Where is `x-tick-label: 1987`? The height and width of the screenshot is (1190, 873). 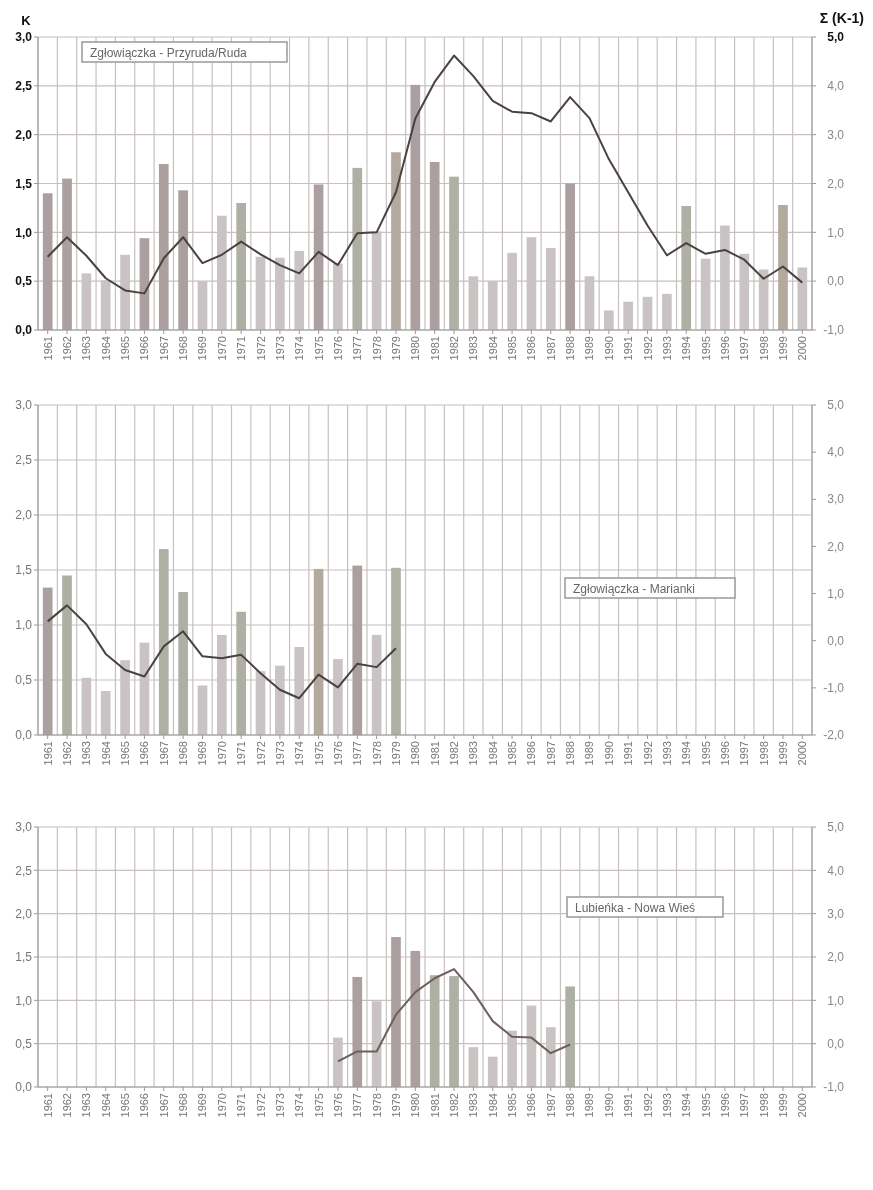 x-tick-label: 1987 is located at coordinates (550, 753).